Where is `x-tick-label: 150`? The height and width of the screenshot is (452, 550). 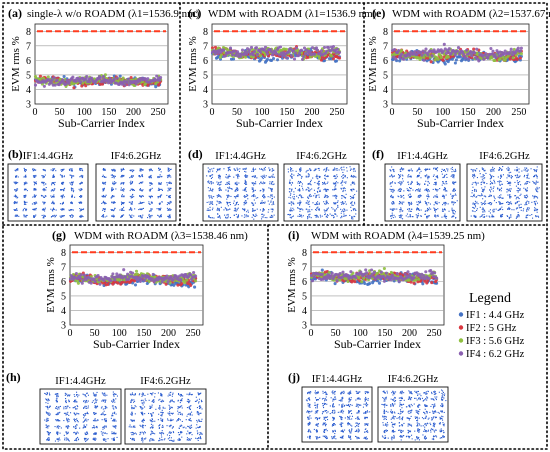 x-tick-label: 150 is located at coordinates (108, 112).